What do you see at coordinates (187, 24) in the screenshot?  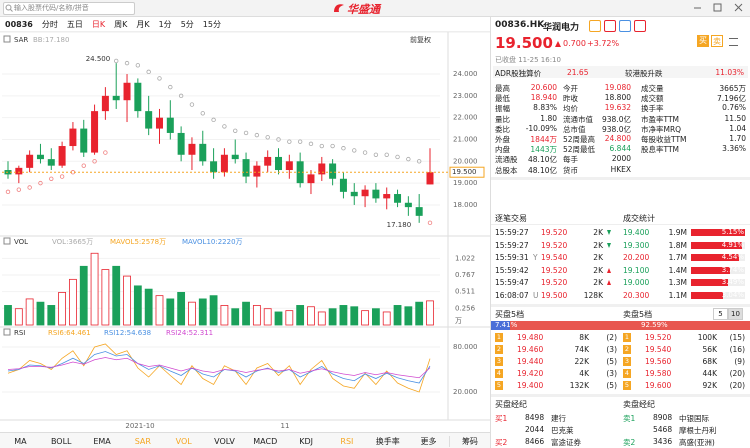 I see `period-tab: 5分` at bounding box center [187, 24].